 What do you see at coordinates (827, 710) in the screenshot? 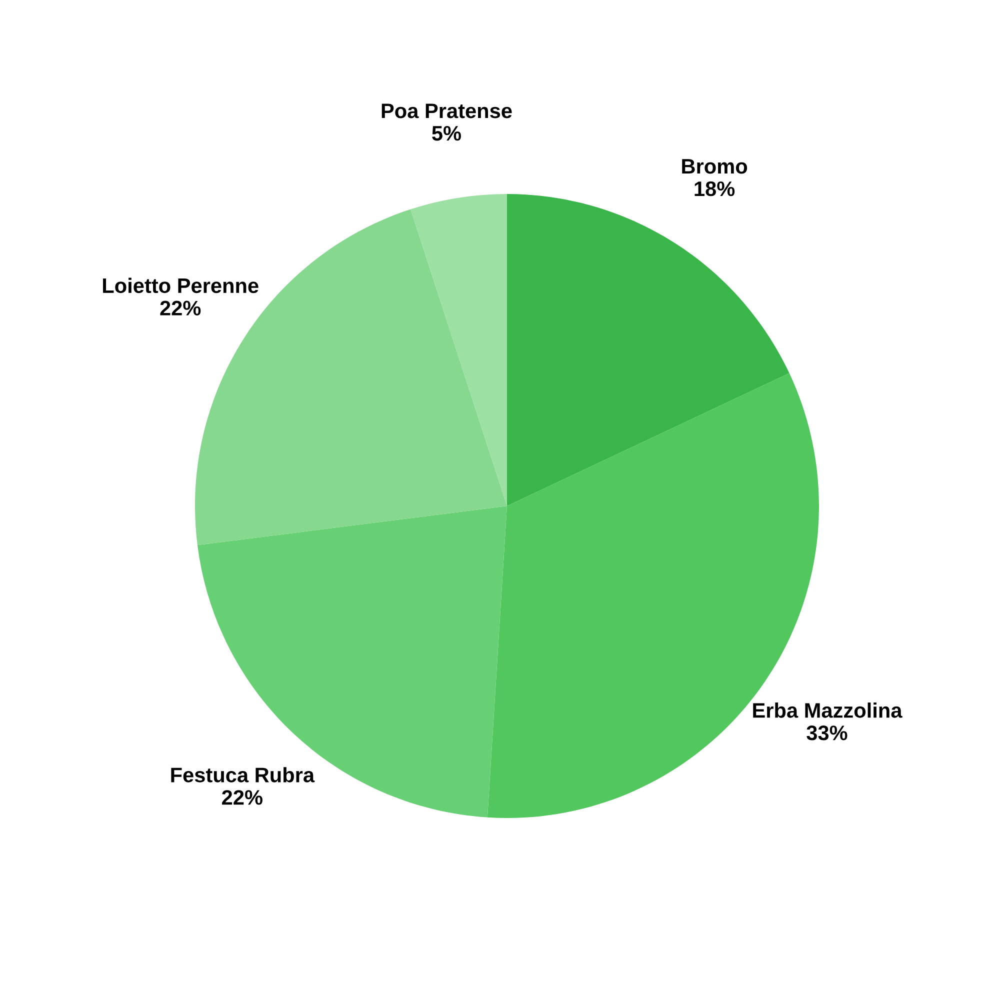
I see `slice-label: Erba Mazzolina` at bounding box center [827, 710].